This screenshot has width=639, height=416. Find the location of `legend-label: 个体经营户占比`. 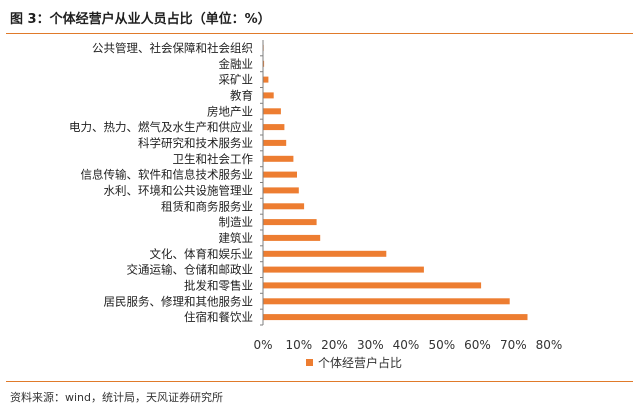

legend-label: 个体经营户占比 is located at coordinates (360, 362).